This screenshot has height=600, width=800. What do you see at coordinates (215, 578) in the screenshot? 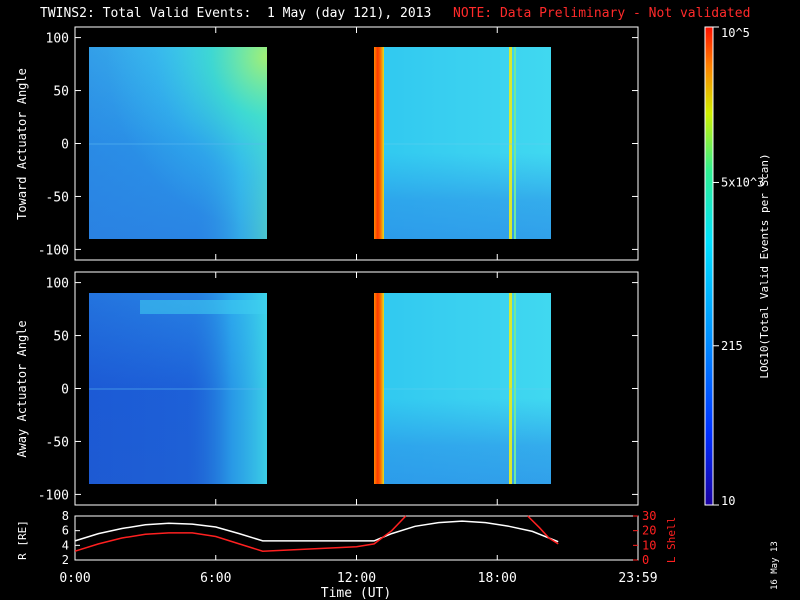
I see `x-tick-label: 6:00` at bounding box center [215, 578].